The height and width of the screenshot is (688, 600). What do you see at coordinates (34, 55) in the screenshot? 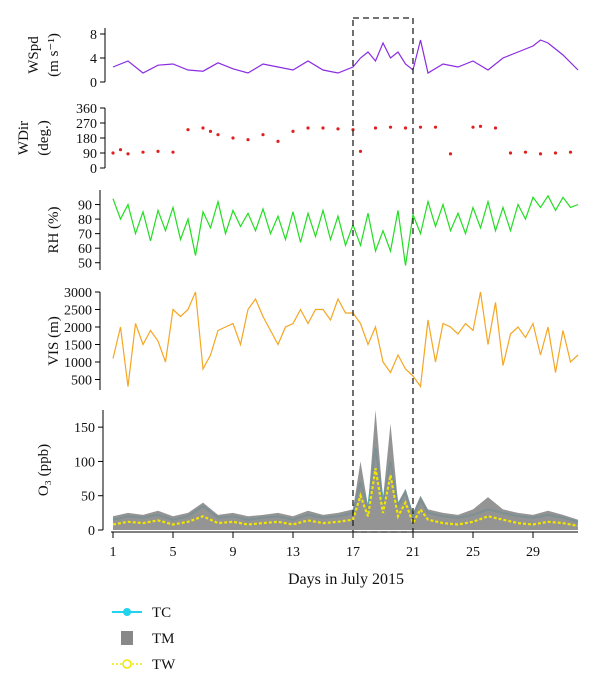
I see `y-axis-title: WSpd` at bounding box center [34, 55].